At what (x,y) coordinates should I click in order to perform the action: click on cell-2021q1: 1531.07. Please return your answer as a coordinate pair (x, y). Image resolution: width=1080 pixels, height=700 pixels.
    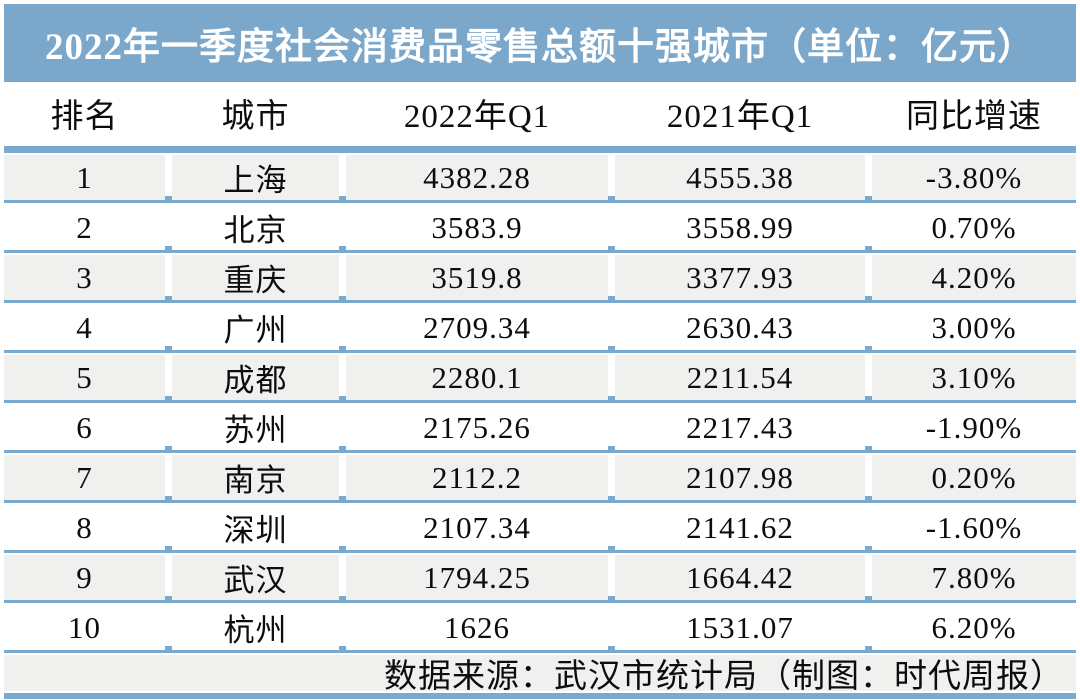
    Looking at the image, I should click on (740, 627).